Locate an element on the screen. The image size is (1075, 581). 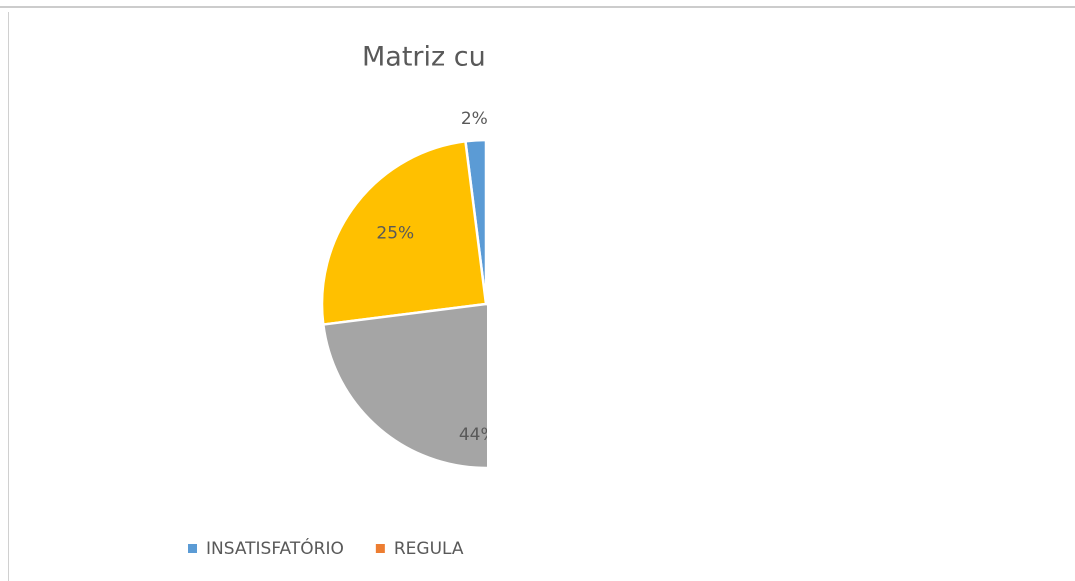
legend-label: REGULA is located at coordinates (429, 549).